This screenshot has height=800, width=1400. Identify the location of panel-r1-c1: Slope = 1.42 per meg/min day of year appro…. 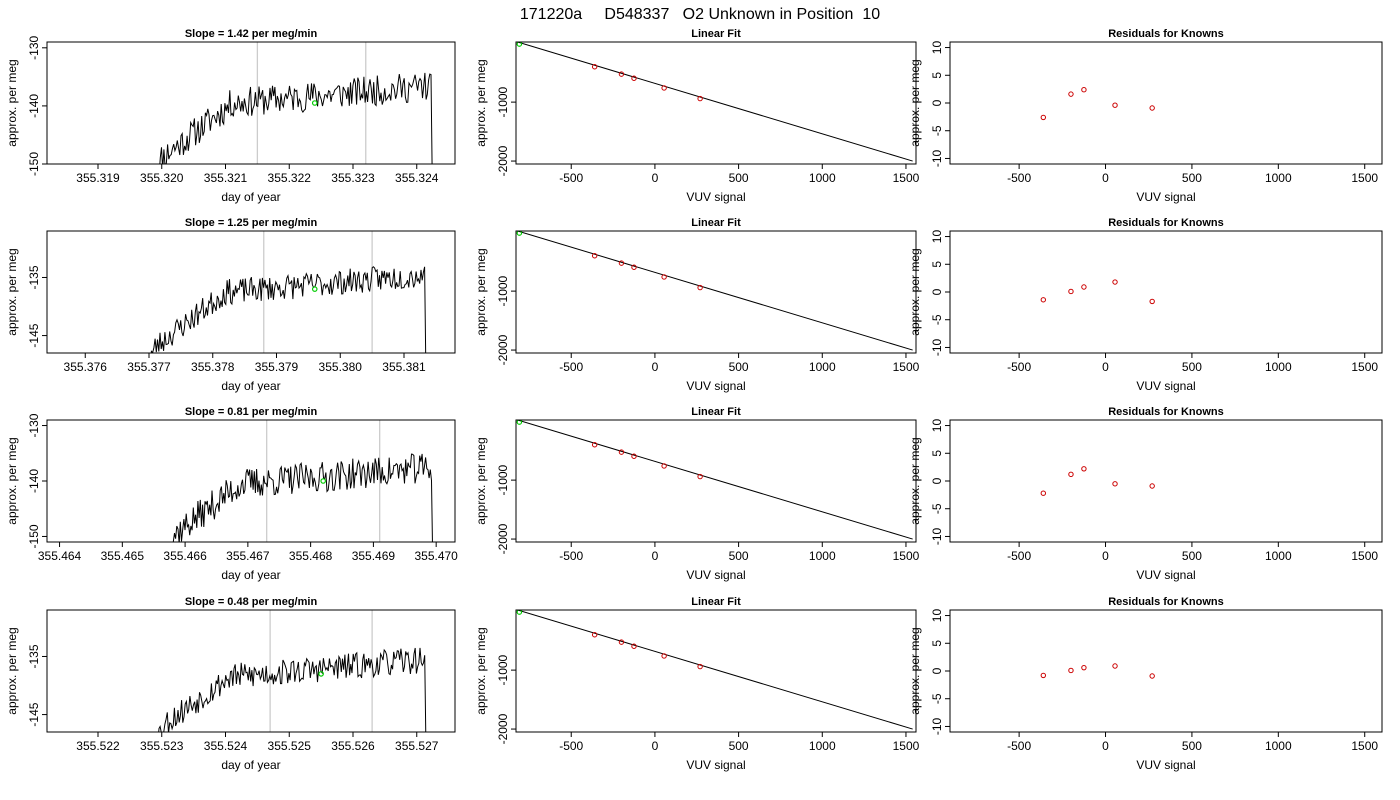
(230, 116).